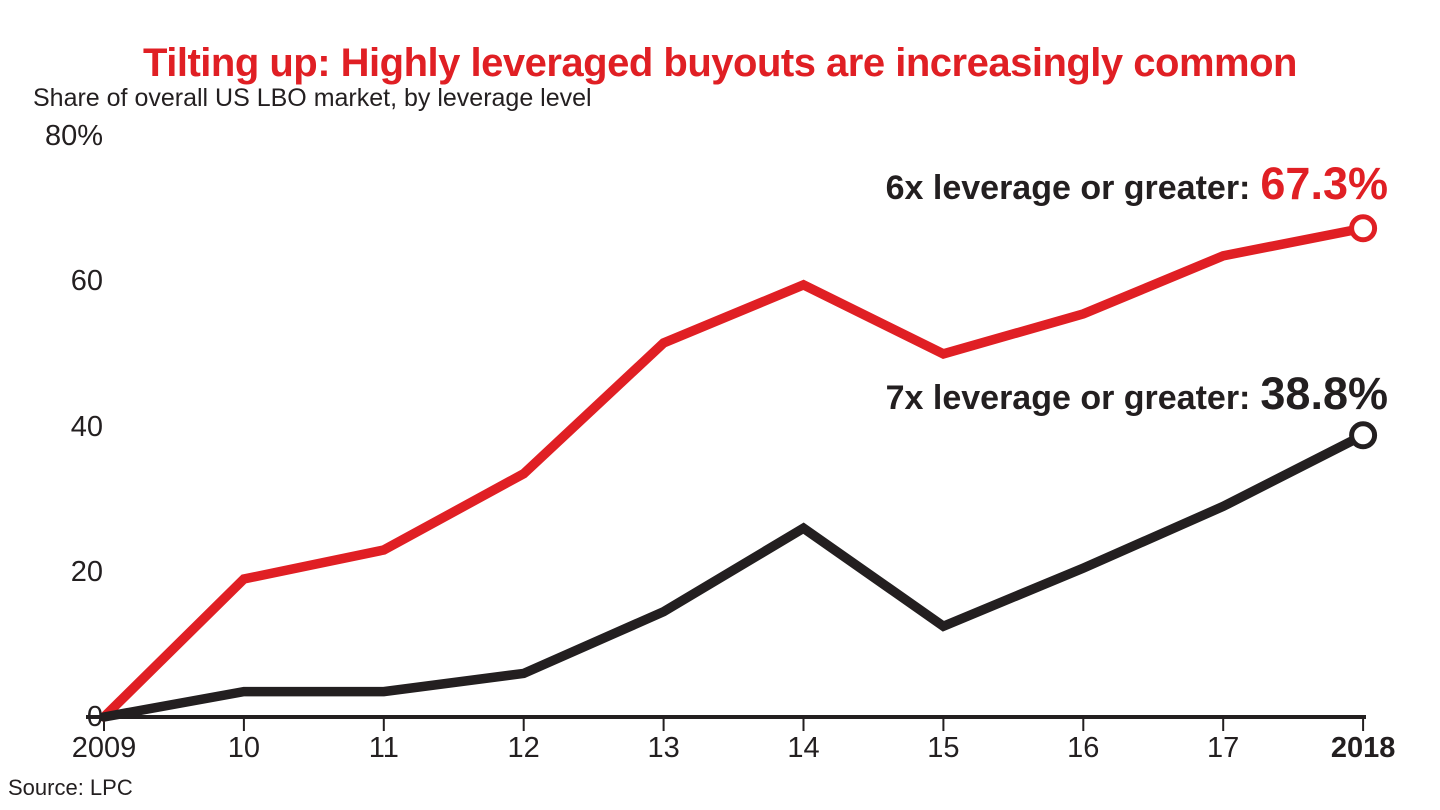 This screenshot has height=810, width=1440. What do you see at coordinates (943, 748) in the screenshot?
I see `x-tick-label: 15` at bounding box center [943, 748].